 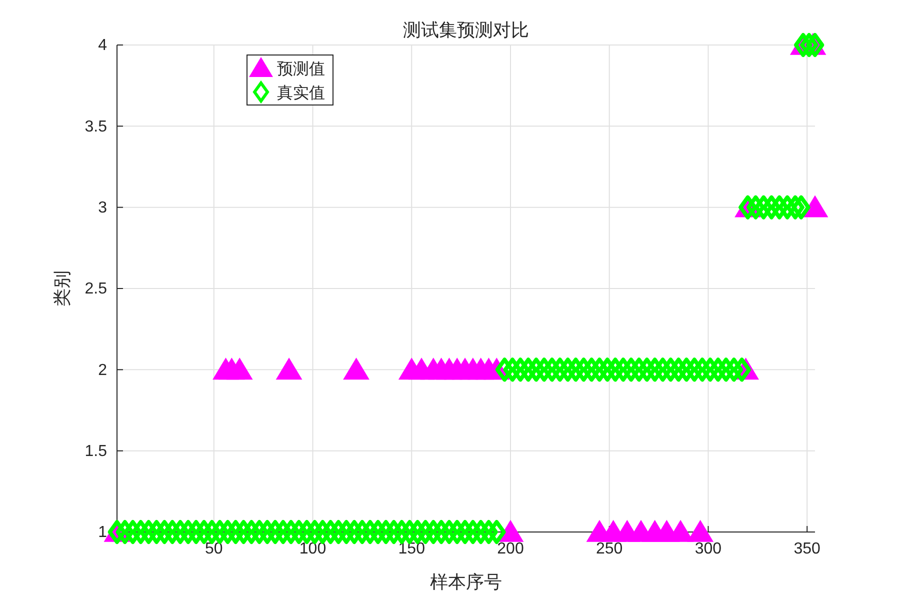 What do you see at coordinates (103, 207) in the screenshot?
I see `y-tick-label: 3` at bounding box center [103, 207].